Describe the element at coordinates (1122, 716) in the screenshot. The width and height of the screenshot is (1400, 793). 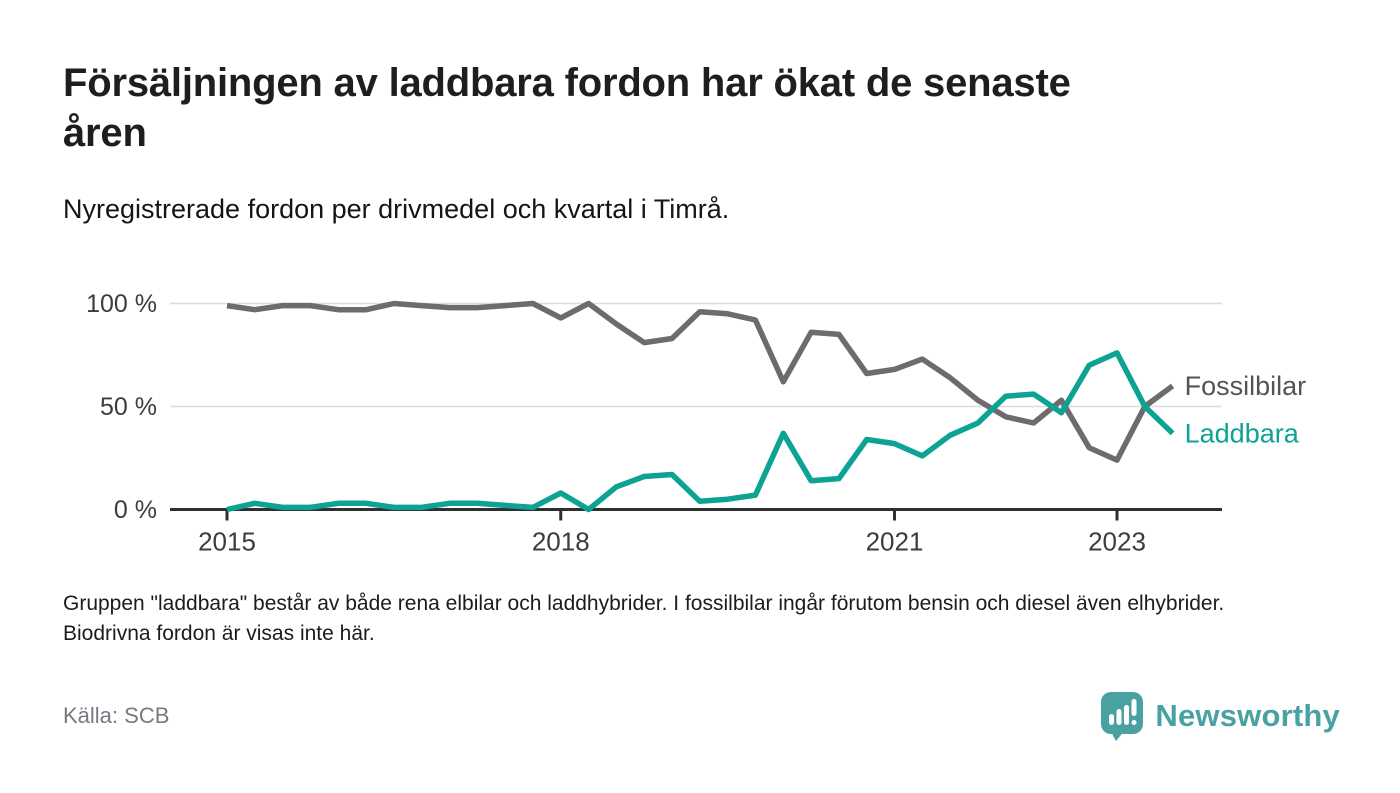
I see `newsworthy-icon` at that location.